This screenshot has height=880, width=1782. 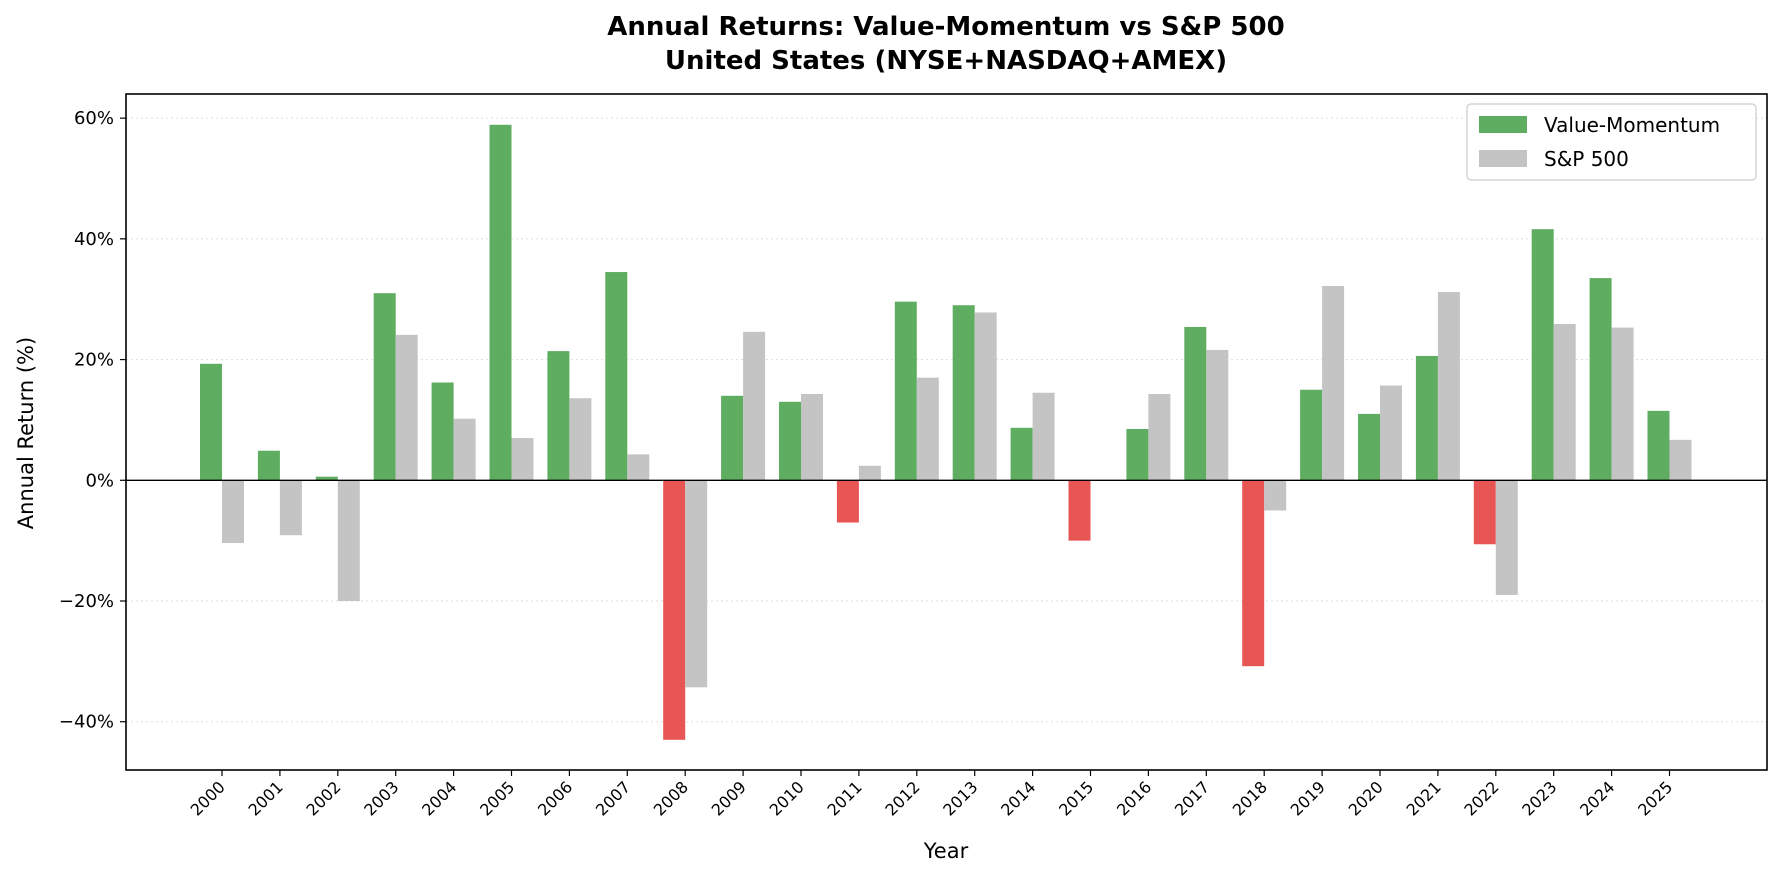 What do you see at coordinates (946, 851) in the screenshot?
I see `x-axis-label: Year` at bounding box center [946, 851].